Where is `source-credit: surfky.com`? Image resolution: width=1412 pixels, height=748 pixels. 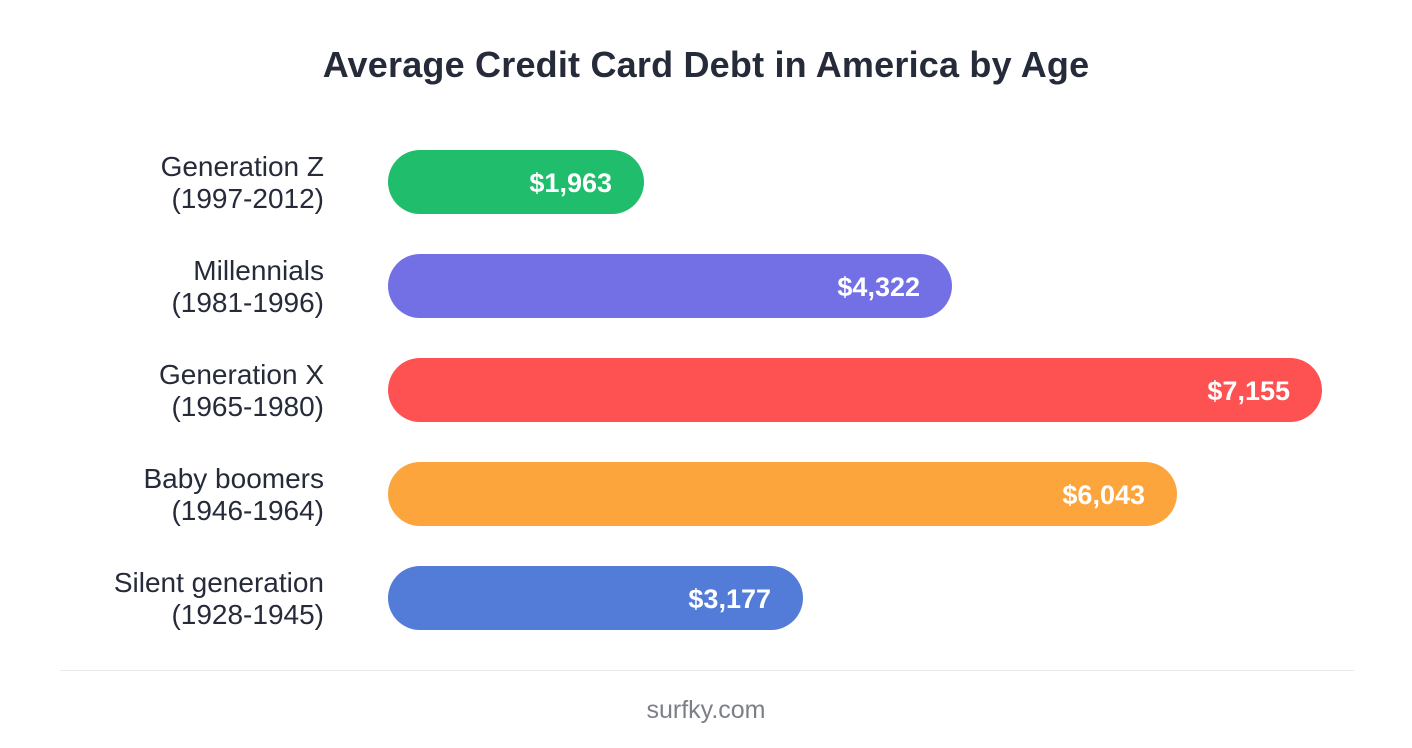
source-credit: surfky.com is located at coordinates (706, 710).